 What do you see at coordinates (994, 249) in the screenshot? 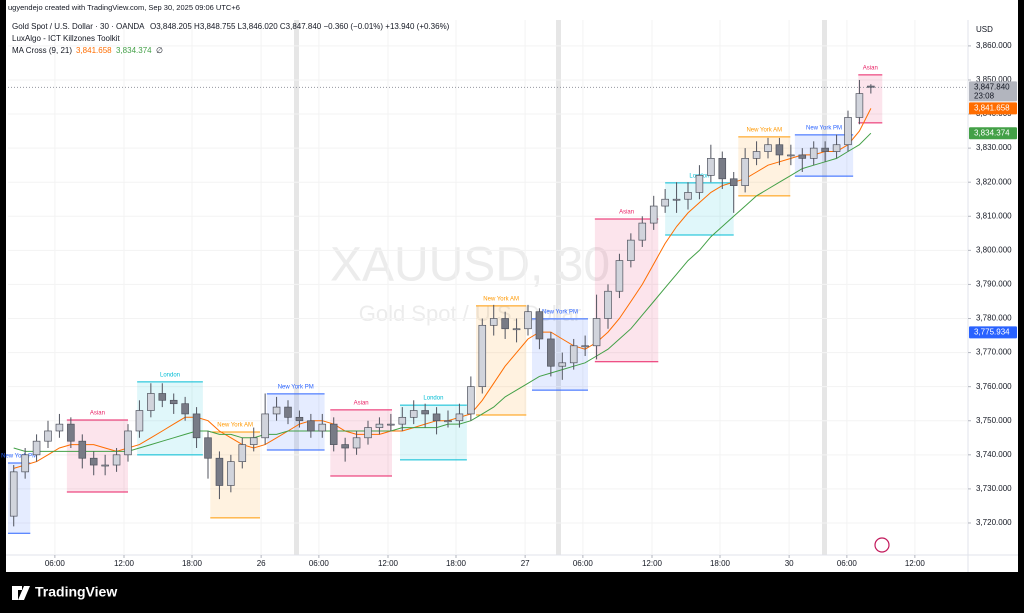
I see `y-tick-label: 3,800.000` at bounding box center [994, 249].